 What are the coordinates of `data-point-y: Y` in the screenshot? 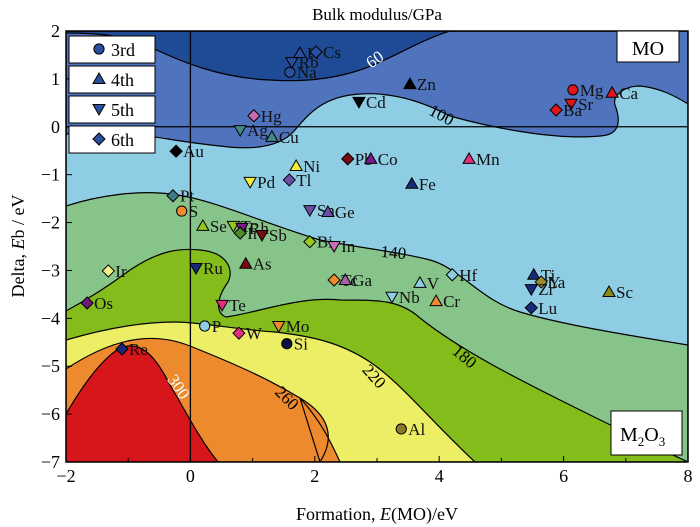 It's located at (547, 282).